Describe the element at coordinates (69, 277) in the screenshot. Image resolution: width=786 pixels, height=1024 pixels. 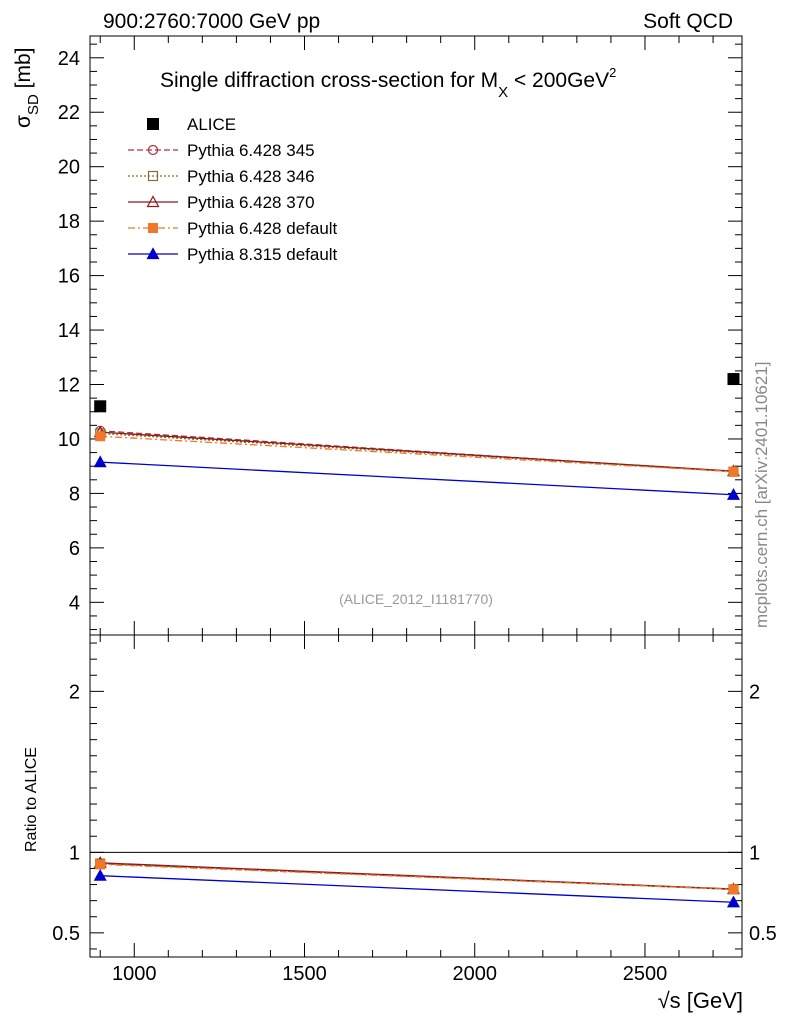
I see `y-tick-label: 16` at that location.